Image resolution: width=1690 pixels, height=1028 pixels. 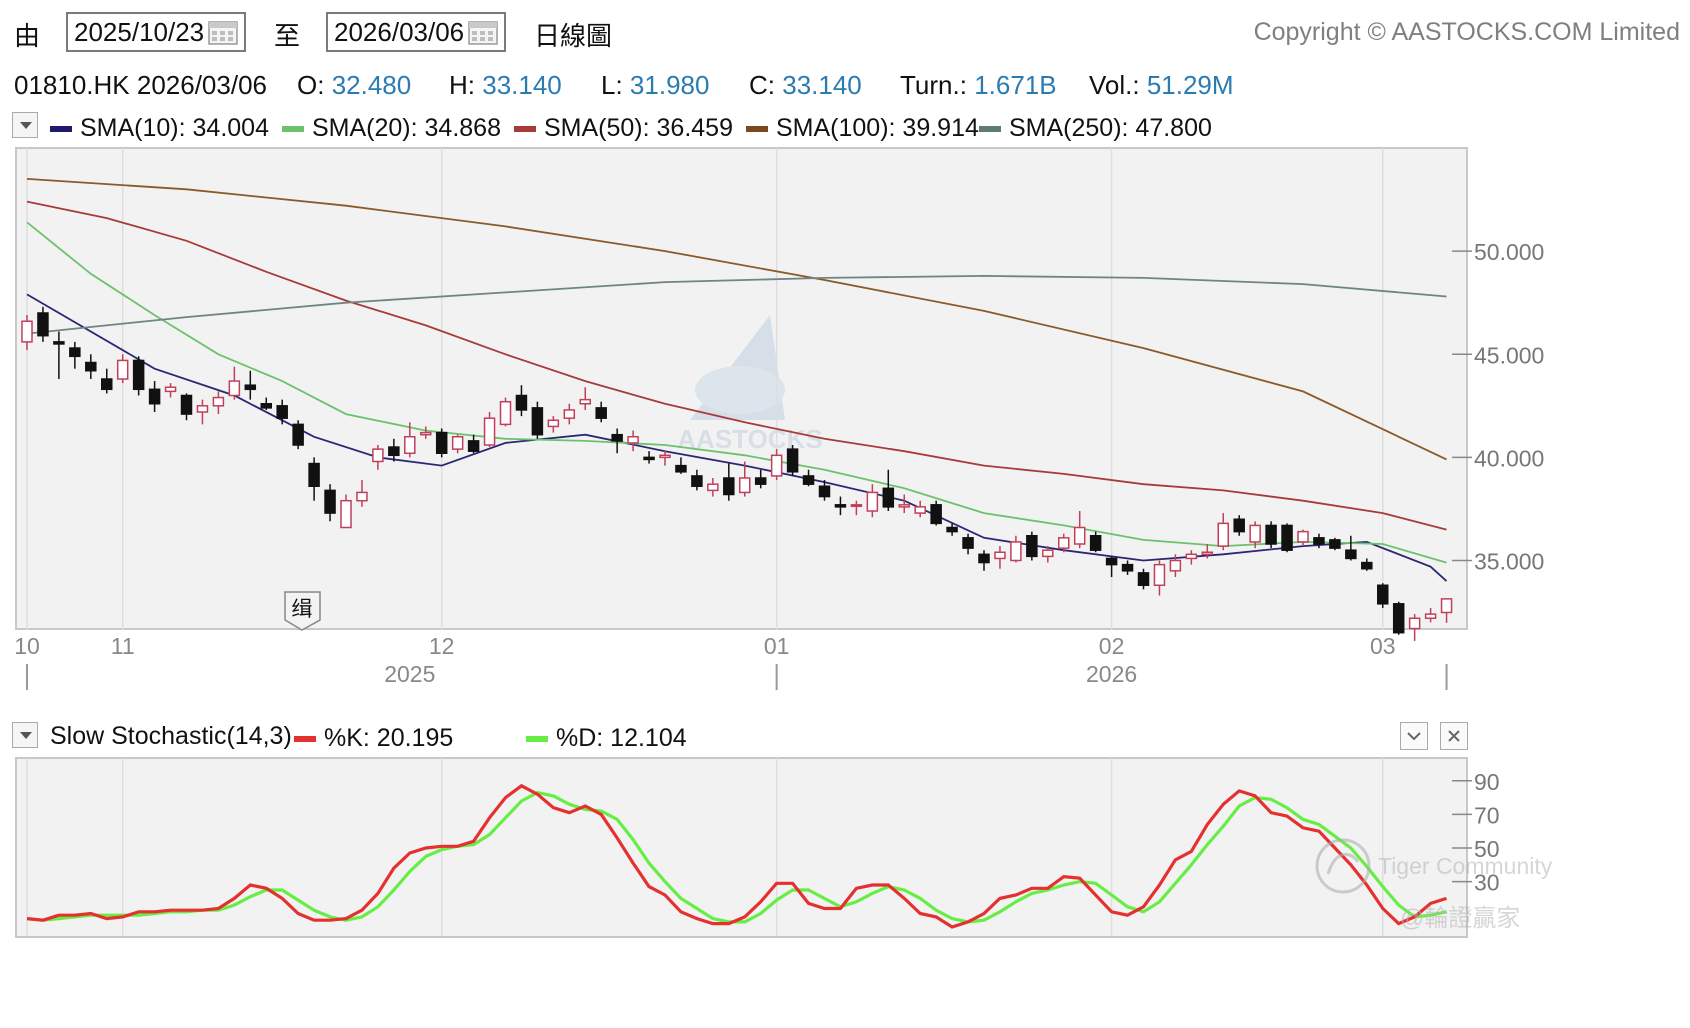 What do you see at coordinates (371, 85) in the screenshot?
I see `open-value: 32.480` at bounding box center [371, 85].